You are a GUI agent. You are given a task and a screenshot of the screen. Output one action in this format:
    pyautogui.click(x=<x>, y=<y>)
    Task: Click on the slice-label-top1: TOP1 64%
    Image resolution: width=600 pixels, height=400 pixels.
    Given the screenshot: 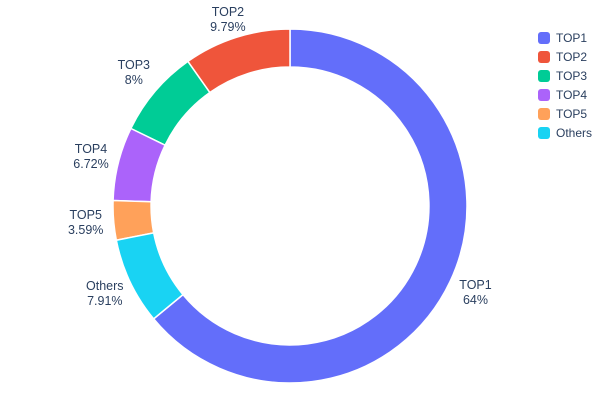 What is the action you would take?
    pyautogui.click(x=475, y=292)
    